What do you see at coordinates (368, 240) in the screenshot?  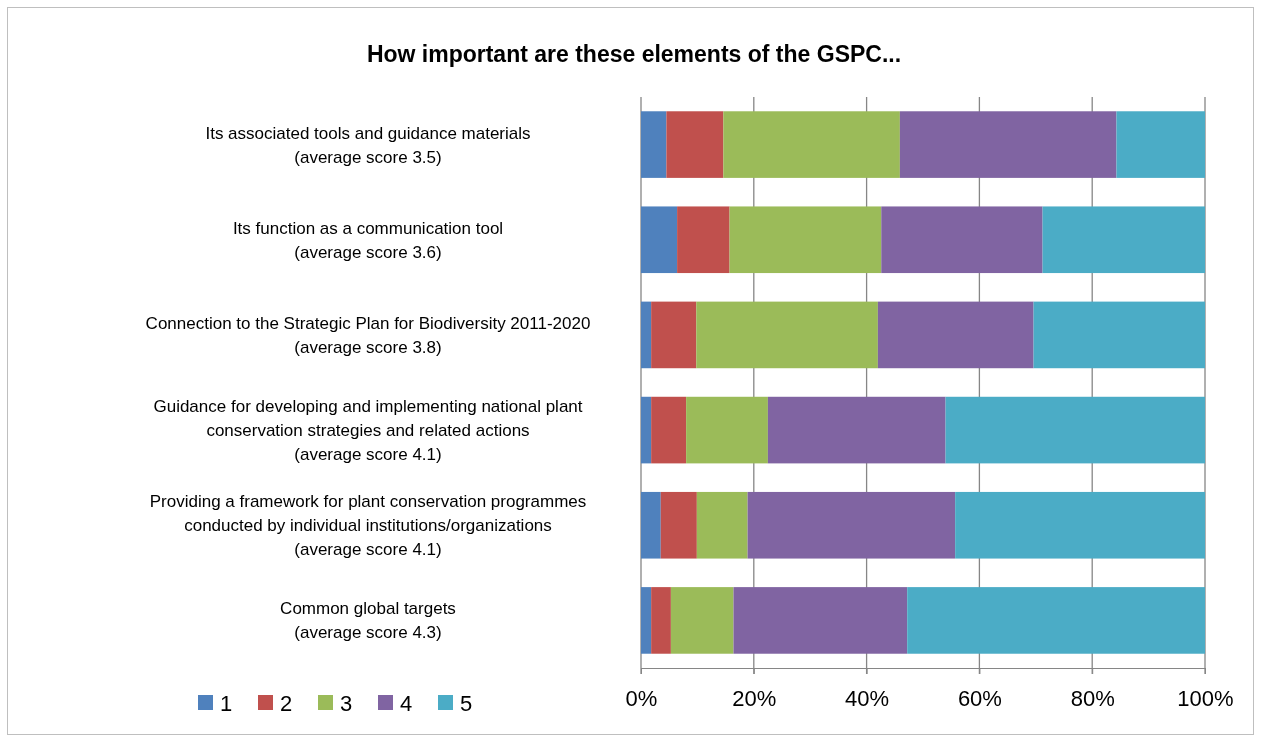 I see `y-tick-label: Its function as a communication tool (average score 3.6)` at bounding box center [368, 240].